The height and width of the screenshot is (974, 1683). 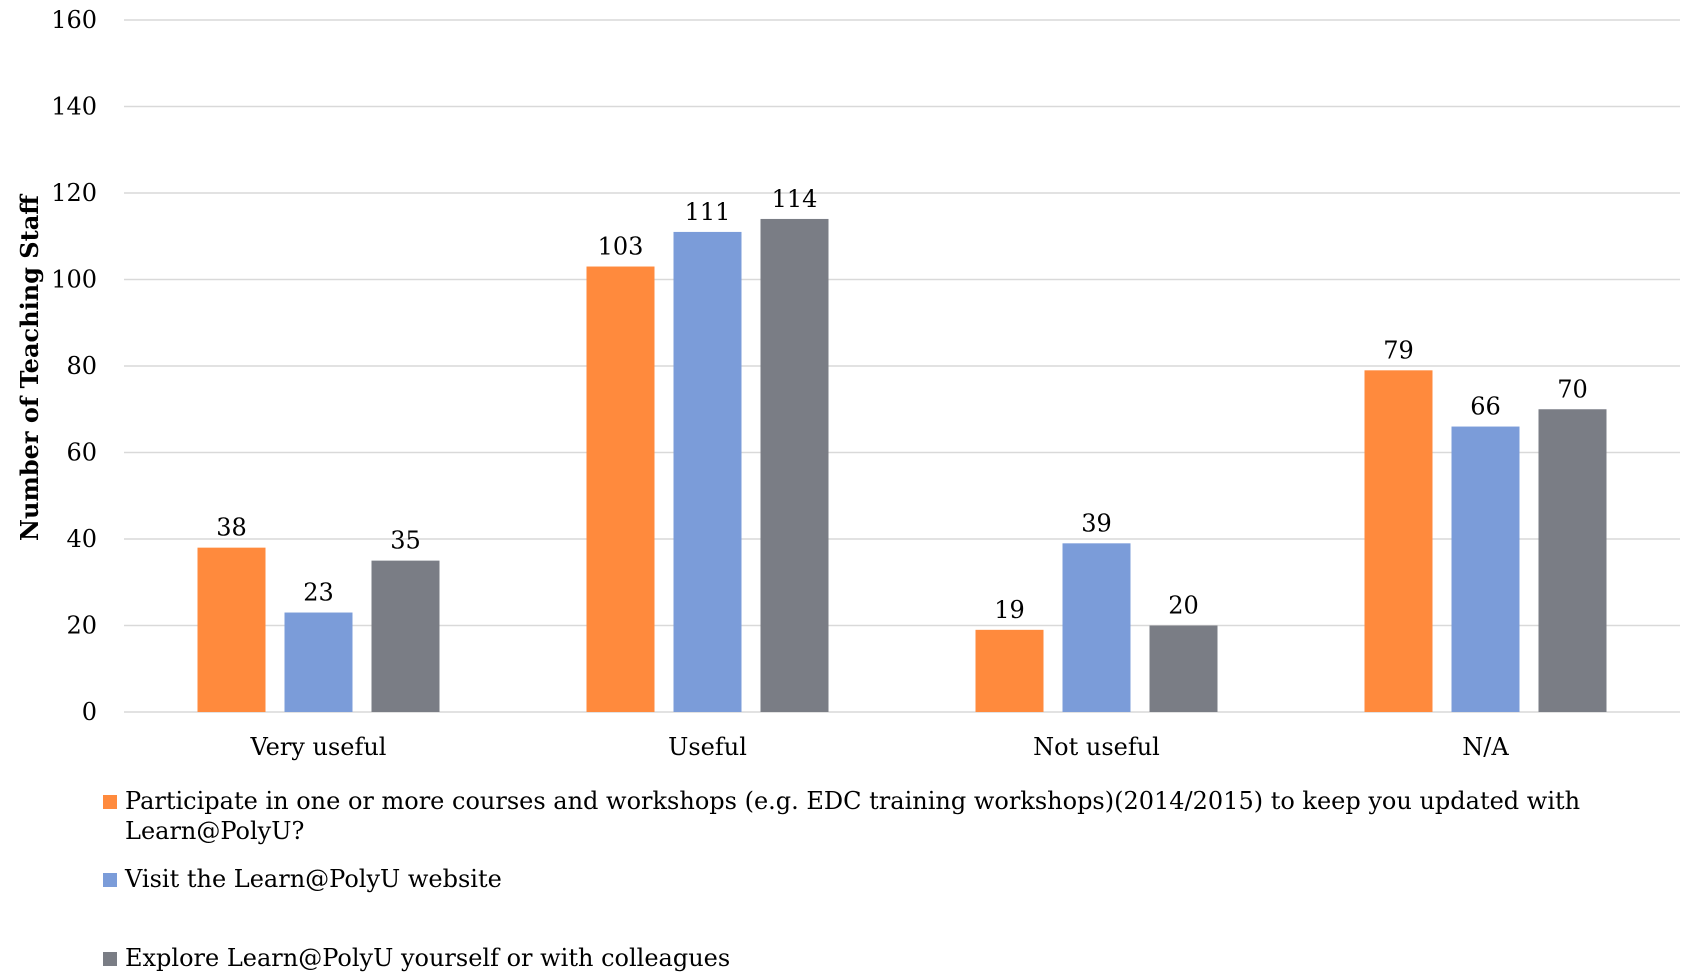 What do you see at coordinates (1183, 606) in the screenshot?
I see `data-label: 20` at bounding box center [1183, 606].